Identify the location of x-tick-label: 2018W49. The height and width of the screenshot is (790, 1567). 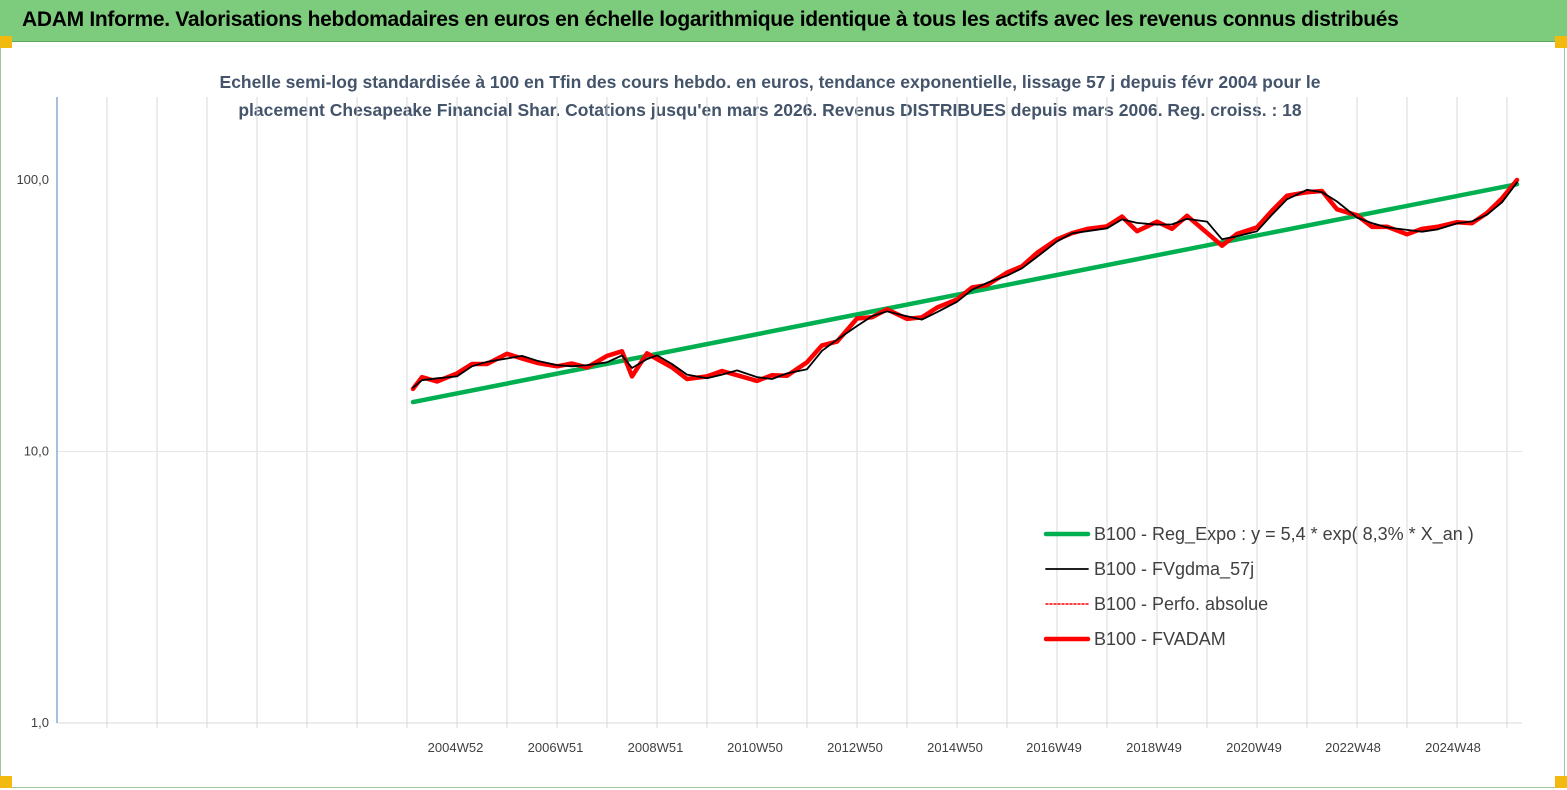
(1154, 747).